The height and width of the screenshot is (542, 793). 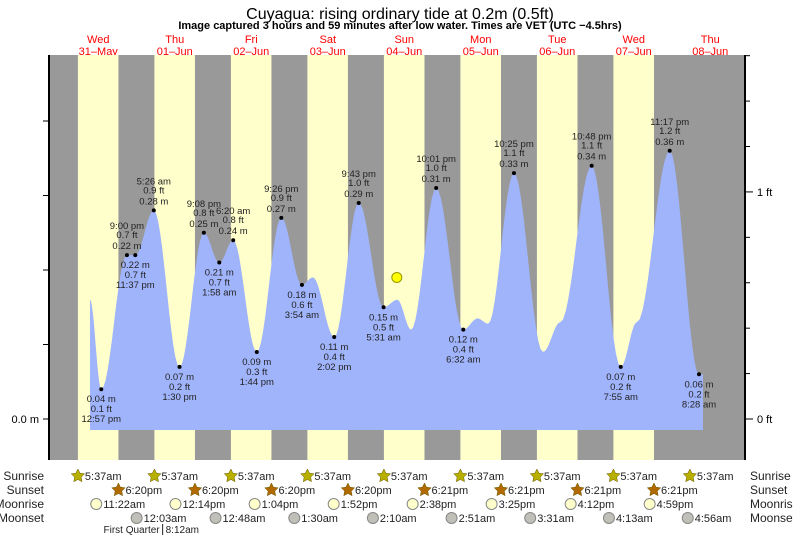 I want to click on moon-phase-time: 8:12am, so click(x=182, y=530).